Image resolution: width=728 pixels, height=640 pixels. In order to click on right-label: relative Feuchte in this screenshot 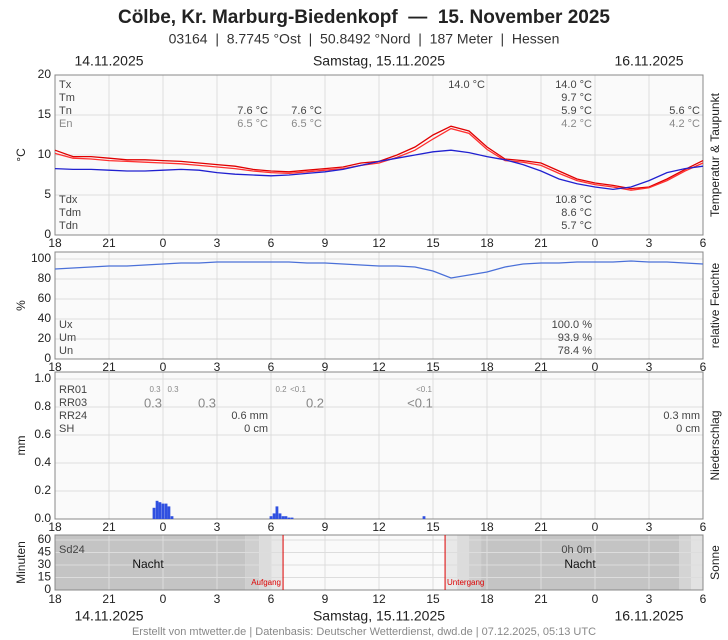, I will do `click(715, 305)`.